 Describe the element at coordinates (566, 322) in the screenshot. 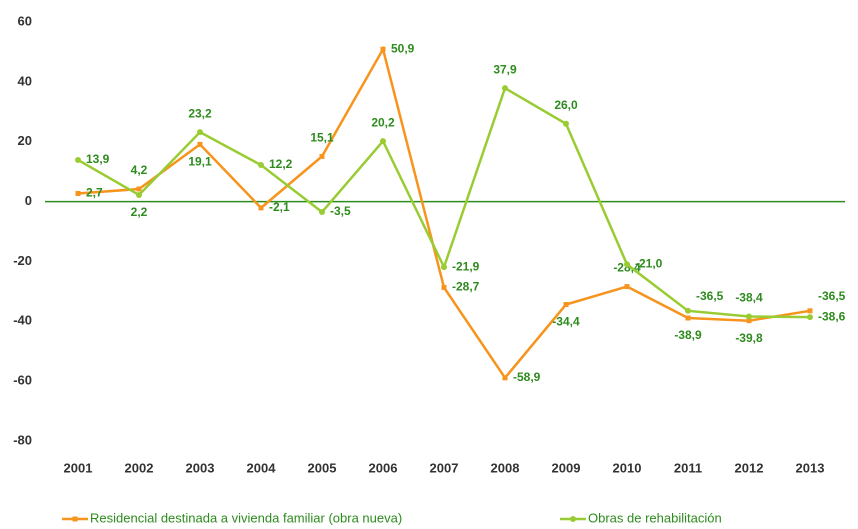

I see `value-label: -34,4` at that location.